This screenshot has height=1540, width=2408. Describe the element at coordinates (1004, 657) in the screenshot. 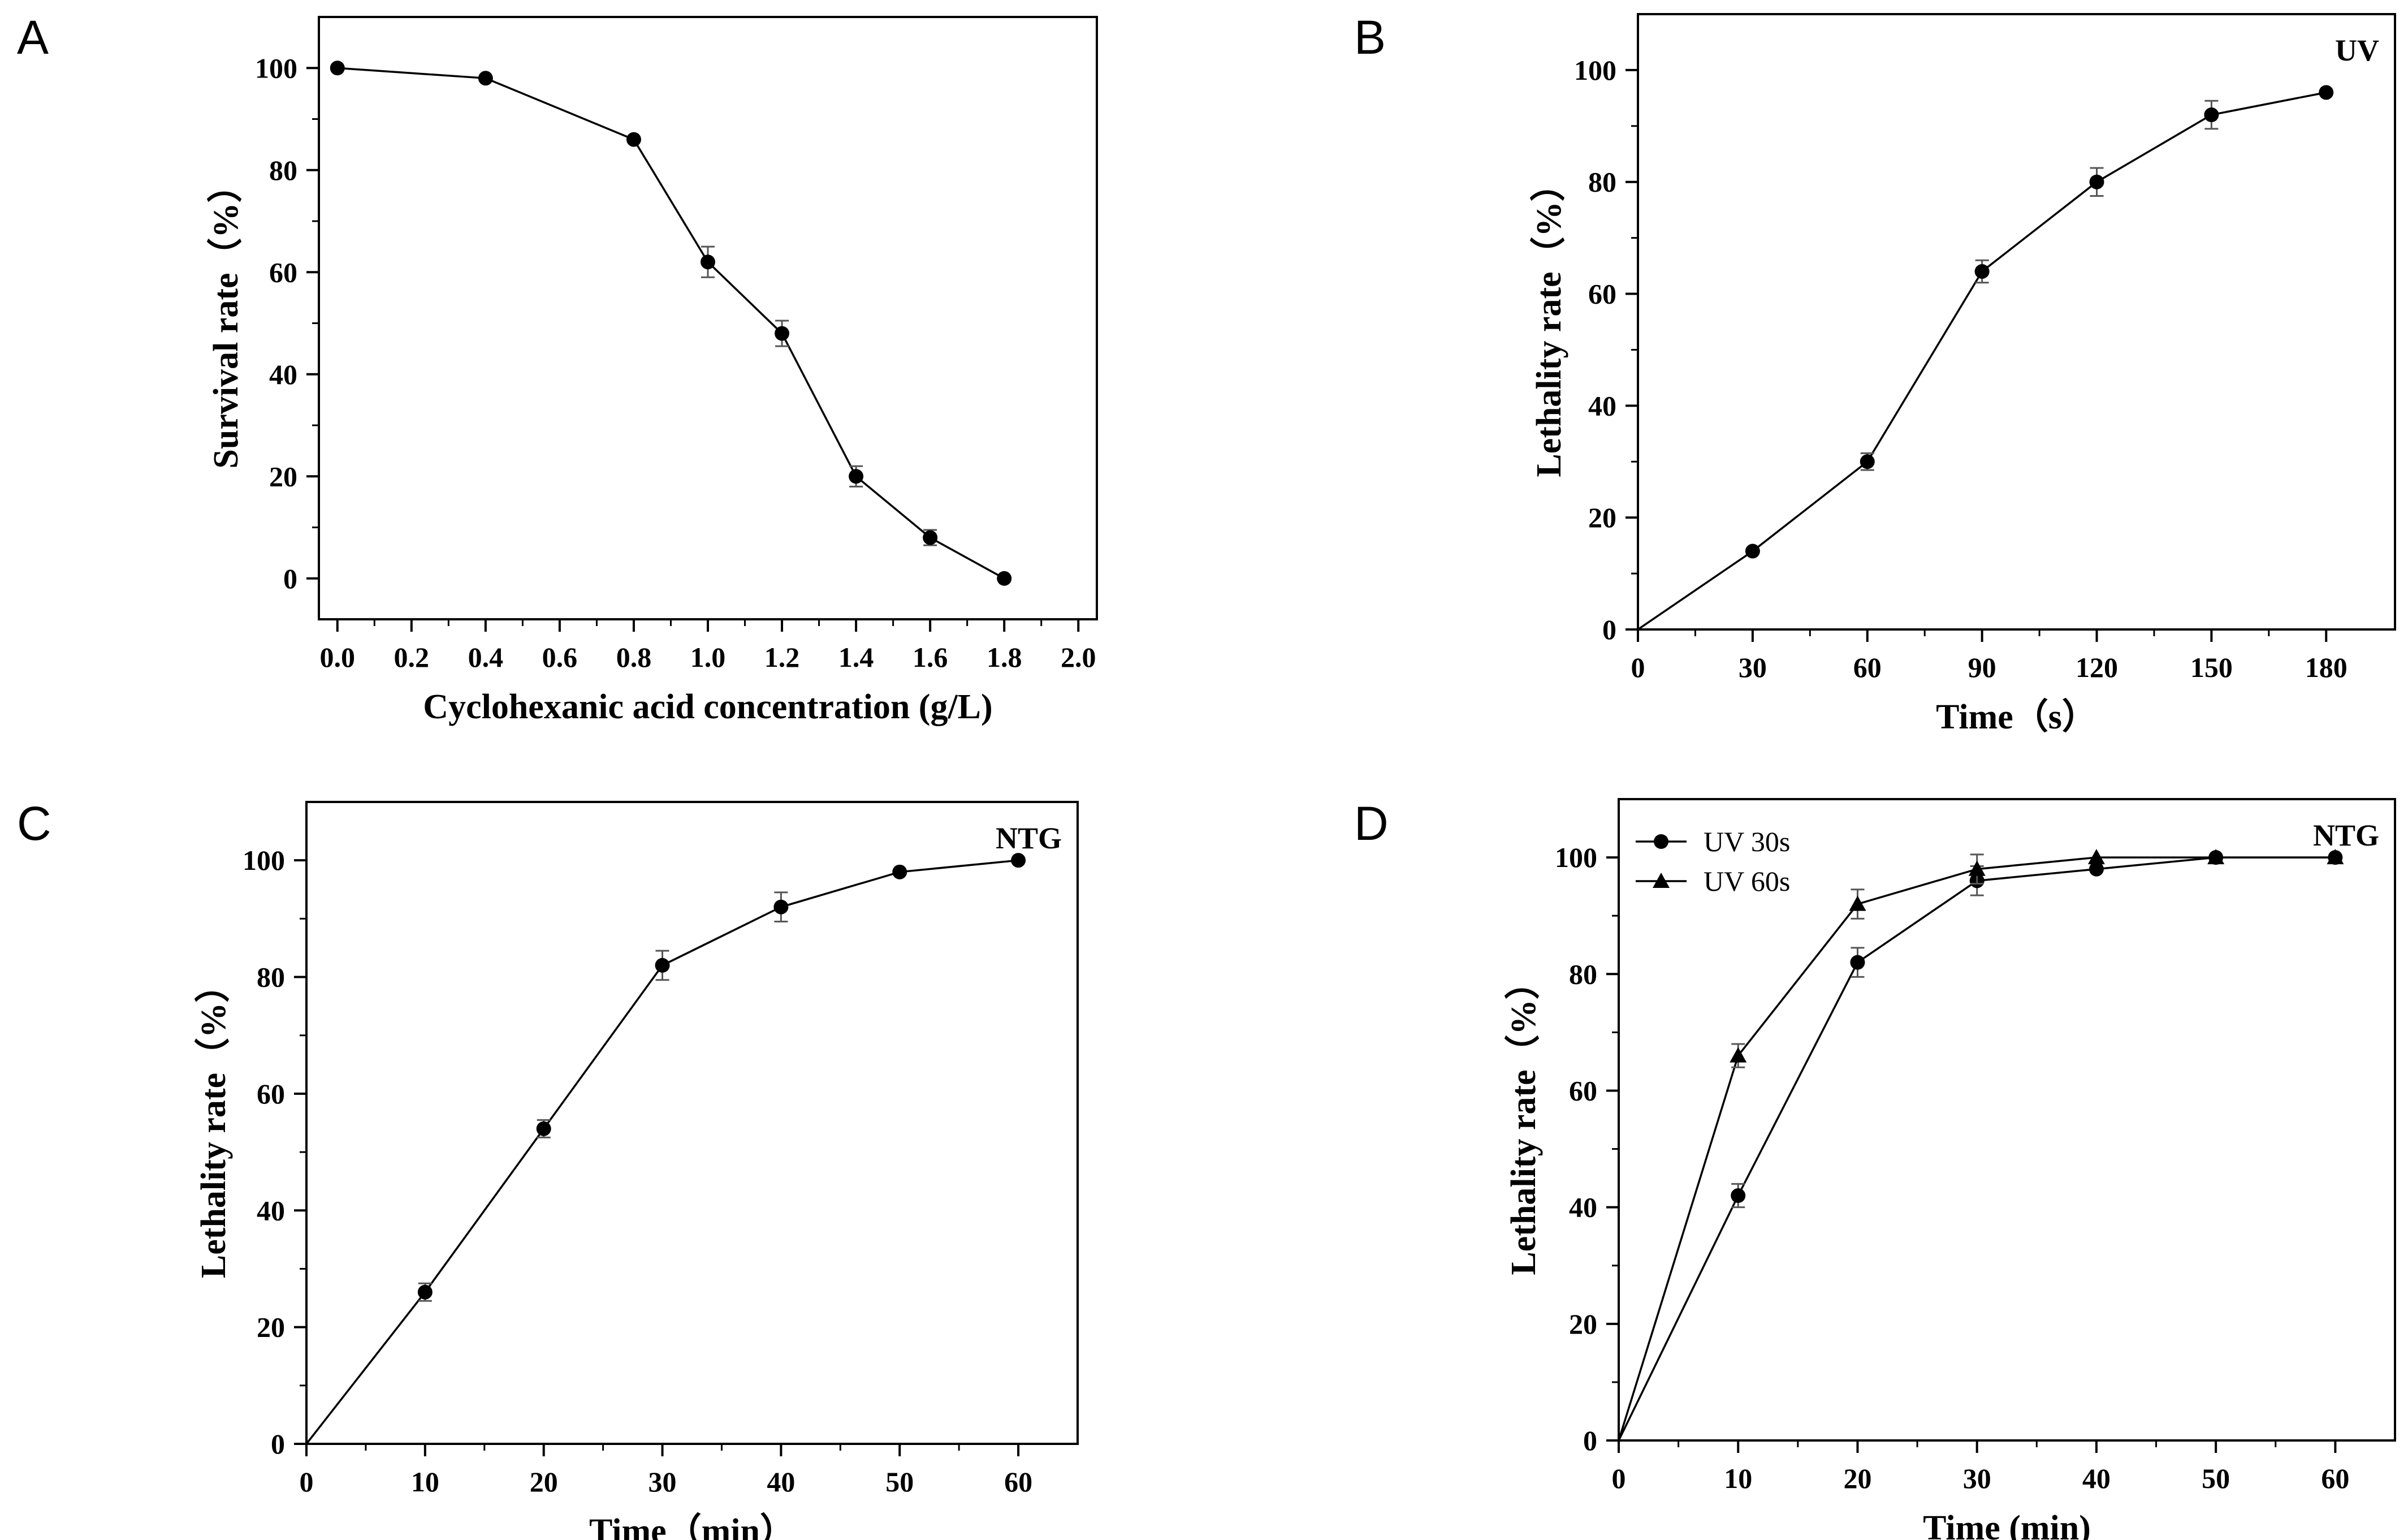

I see `x-tick-label: 1.8` at that location.